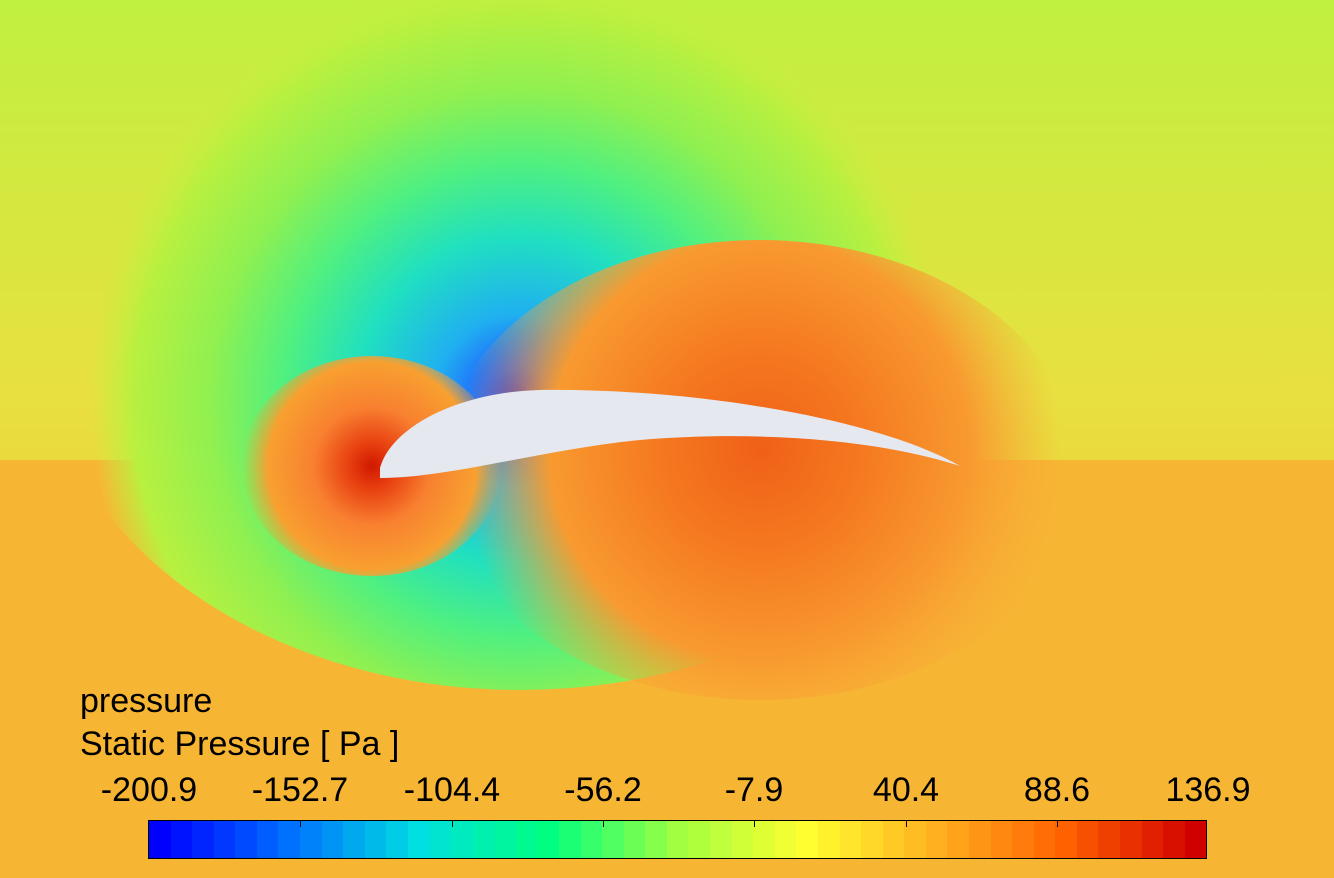 This screenshot has height=878, width=1334. What do you see at coordinates (906, 790) in the screenshot?
I see `colorbar-tick-label: 40.4` at bounding box center [906, 790].